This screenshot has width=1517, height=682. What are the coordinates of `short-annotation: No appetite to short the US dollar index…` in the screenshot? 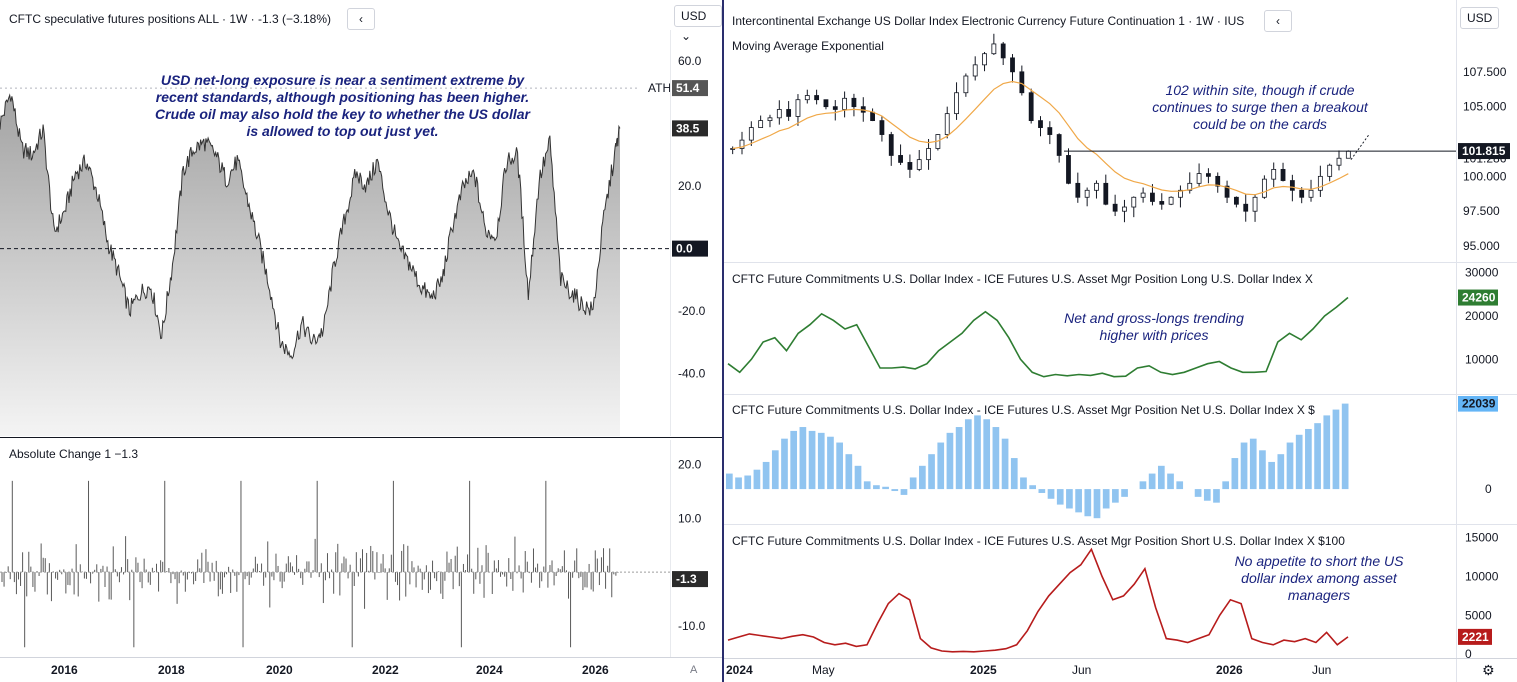 It's located at (1319, 578).